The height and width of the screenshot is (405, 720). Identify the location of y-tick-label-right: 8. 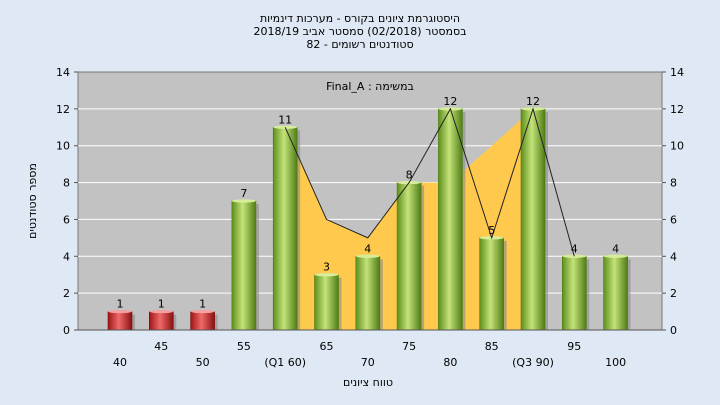
(673, 183).